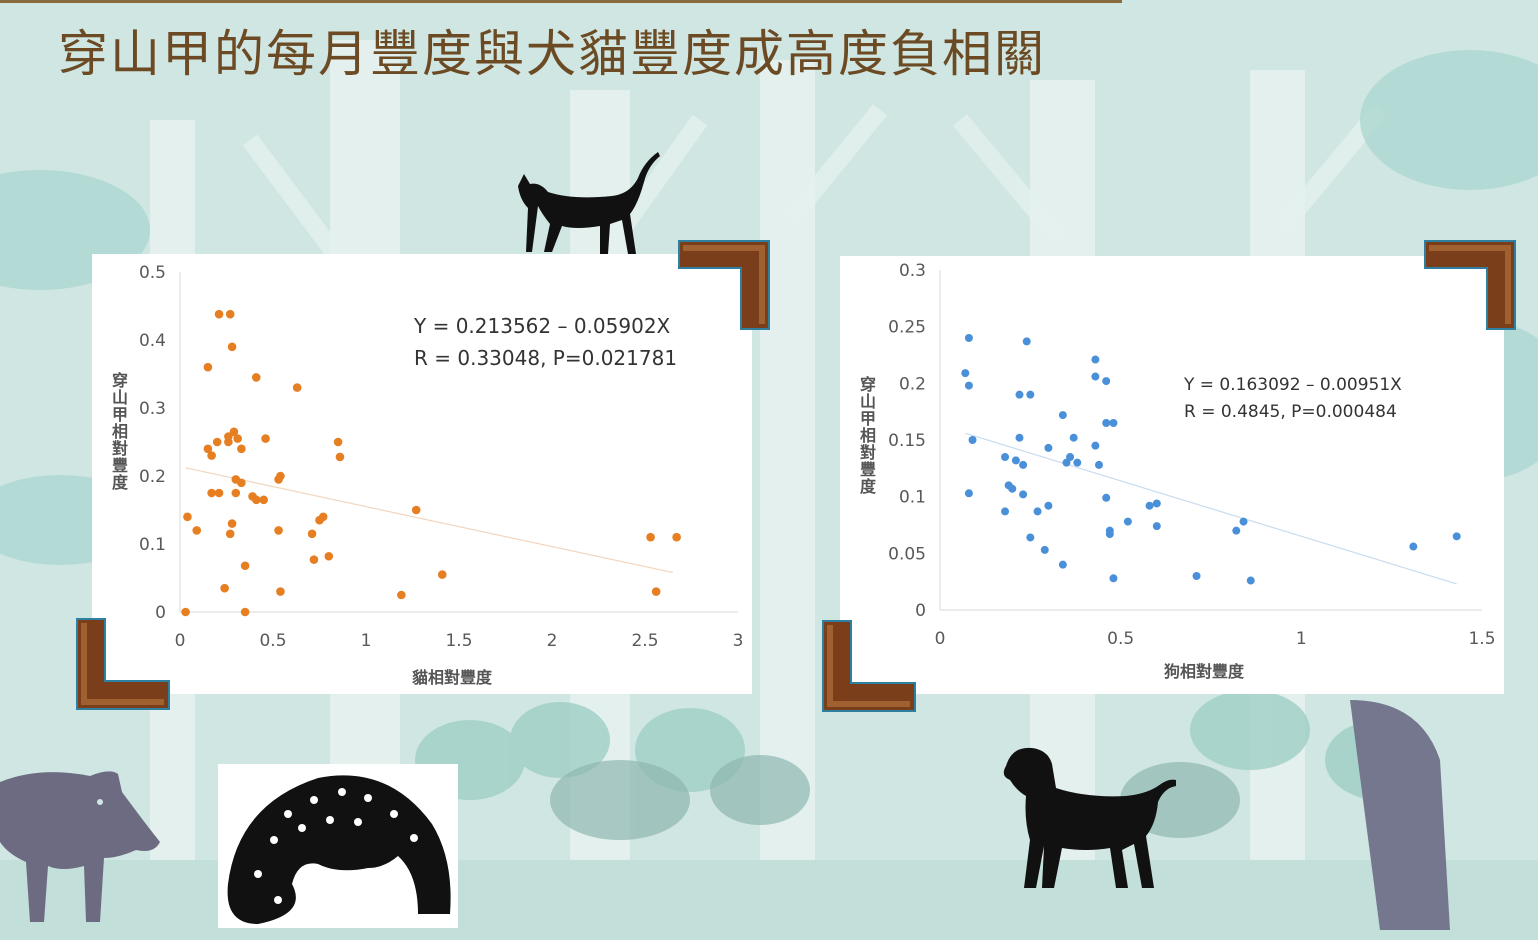 The image size is (1538, 940). Describe the element at coordinates (1089, 817) in the screenshot. I see `dog-silhouette-icon` at that location.